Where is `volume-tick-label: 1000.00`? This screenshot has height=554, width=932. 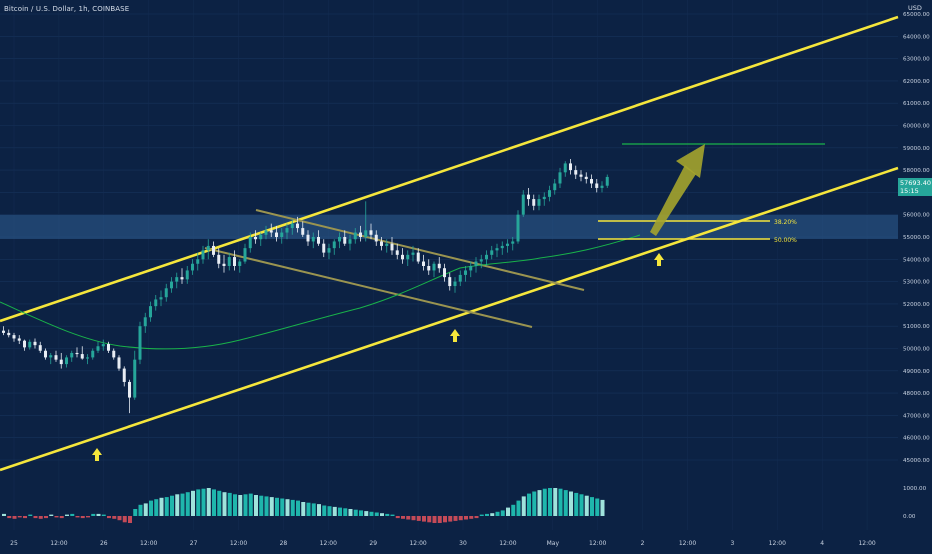
volume-tick-label: 1000.00 is located at coordinates (915, 489).